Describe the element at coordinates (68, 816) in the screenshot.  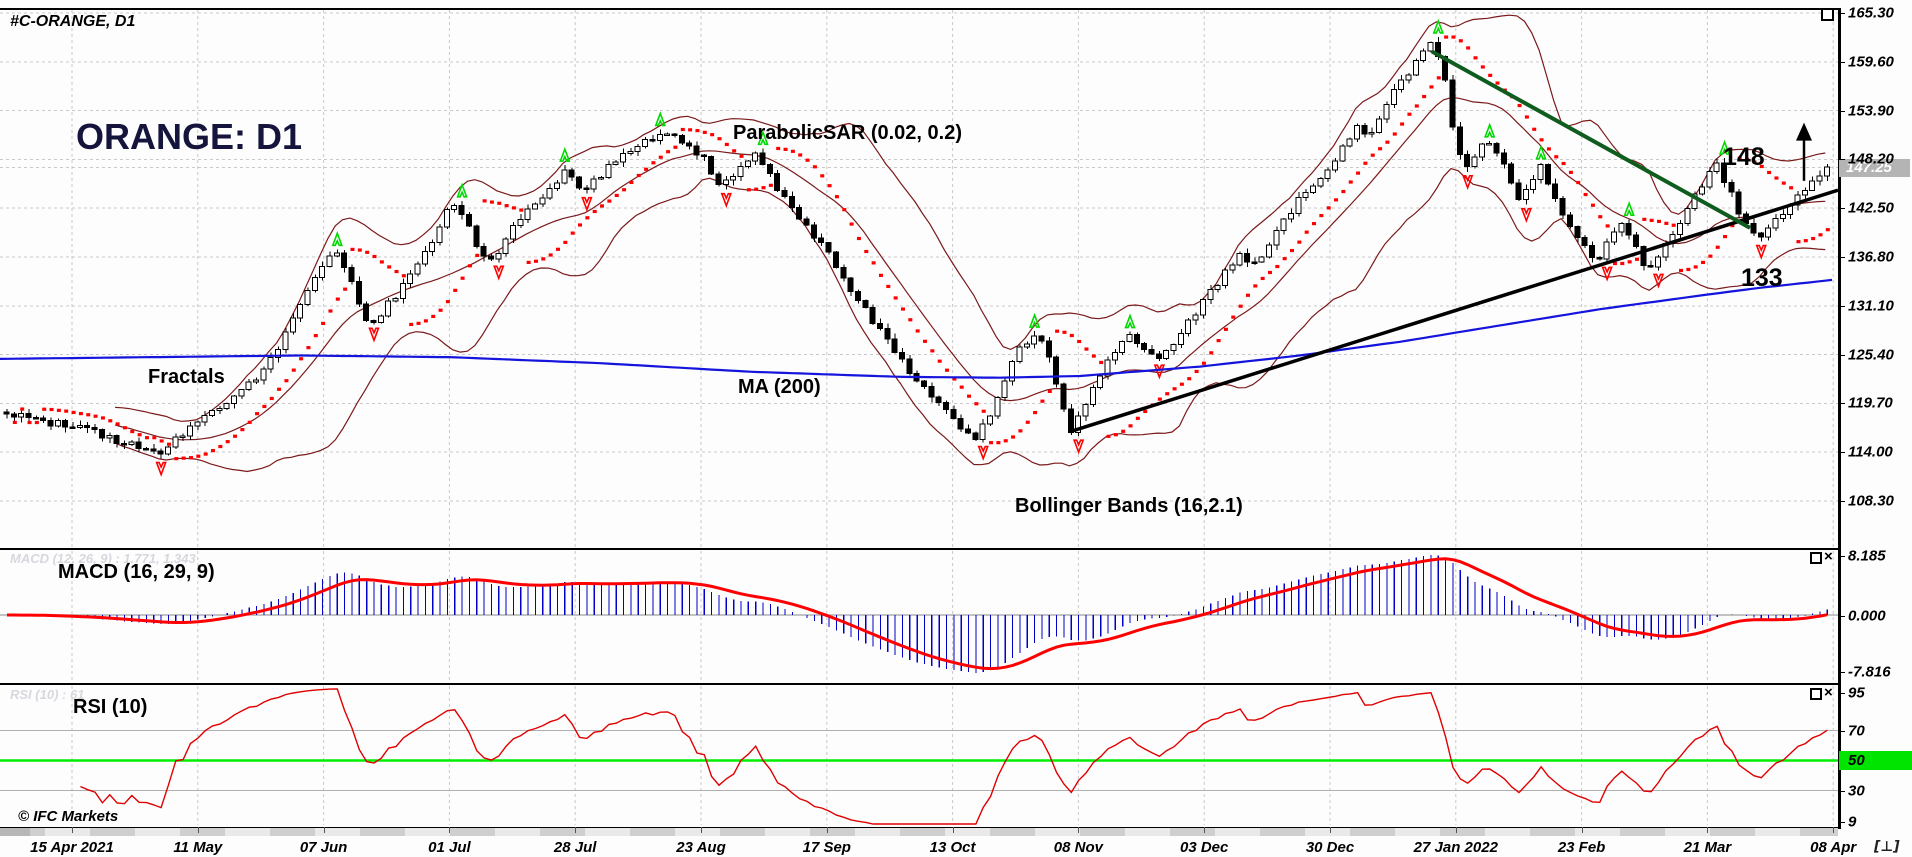
I see `broker-watermark: © IFC Markets` at that location.